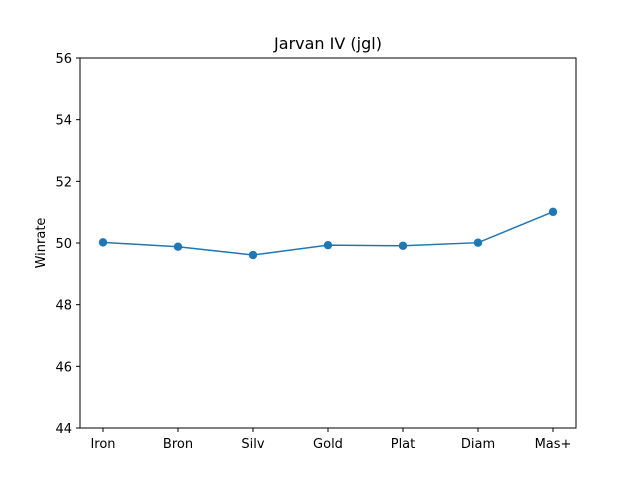 The width and height of the screenshot is (640, 480). I want to click on y-axis-ticks: 44 46 48 50 52 54 56, so click(67, 244).